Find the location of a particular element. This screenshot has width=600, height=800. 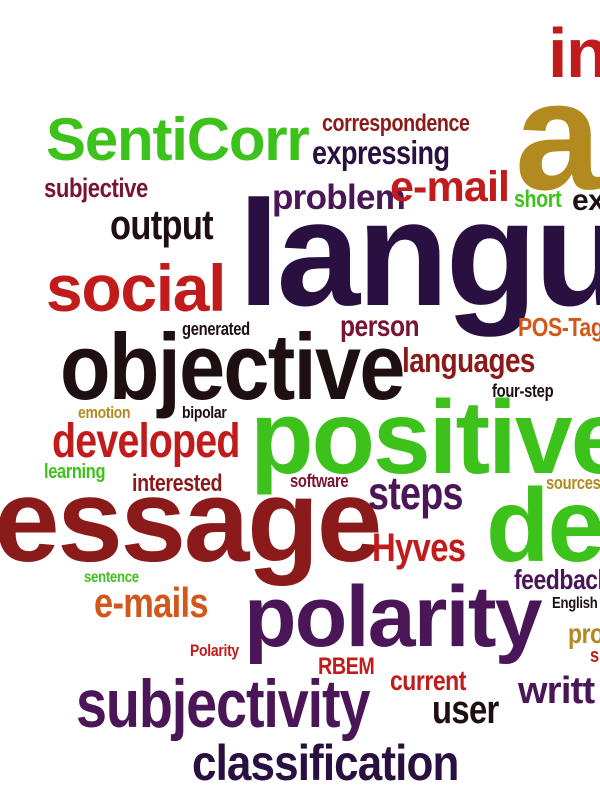

word-inp: inp is located at coordinates (574, 53).